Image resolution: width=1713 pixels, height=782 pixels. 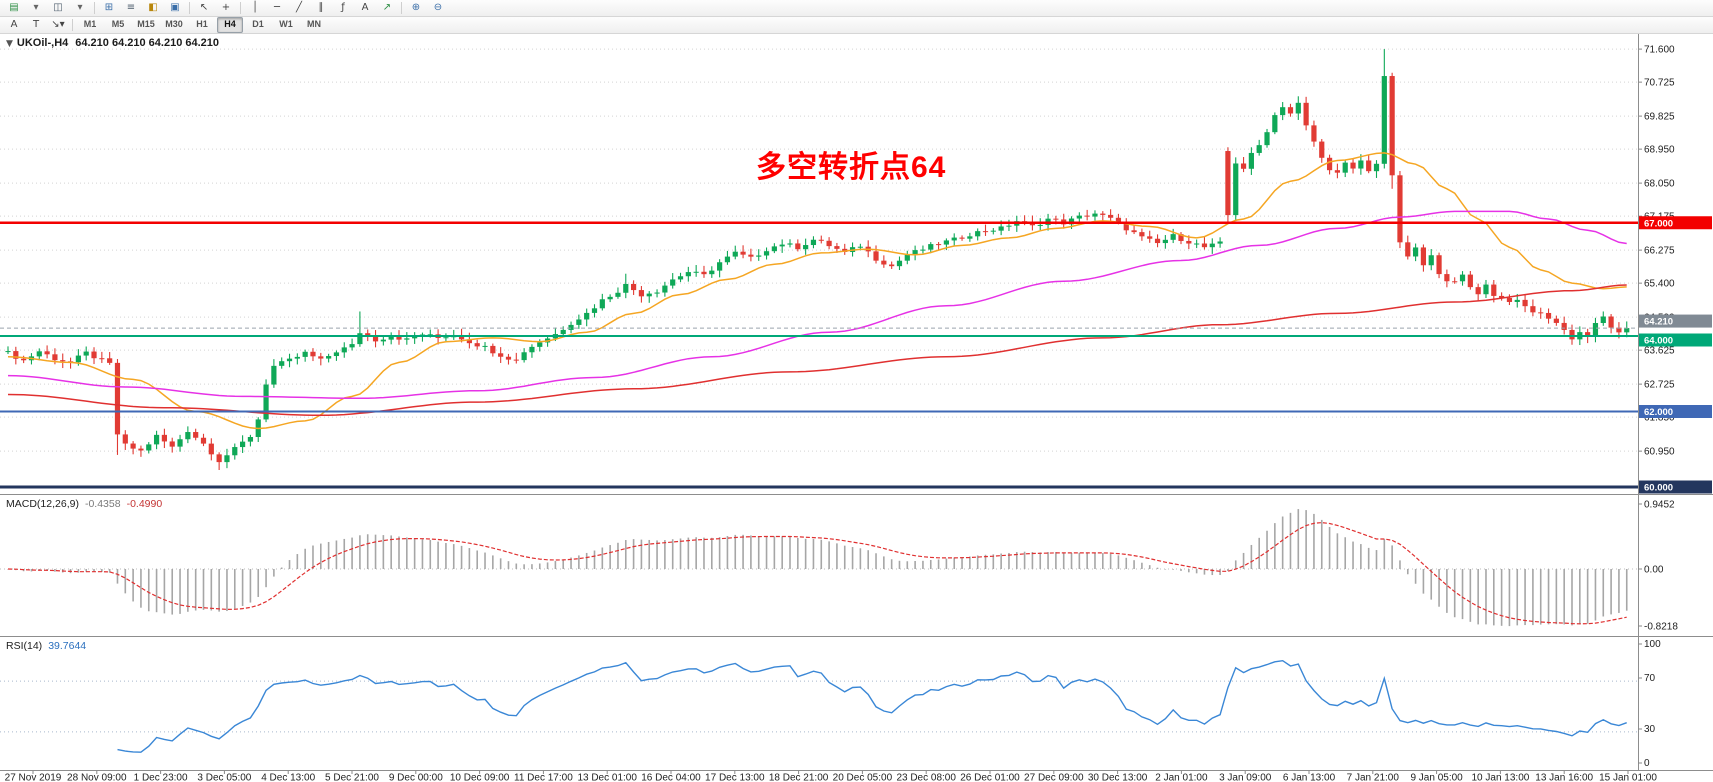 I want to click on text-icon: A, so click(x=365, y=7).